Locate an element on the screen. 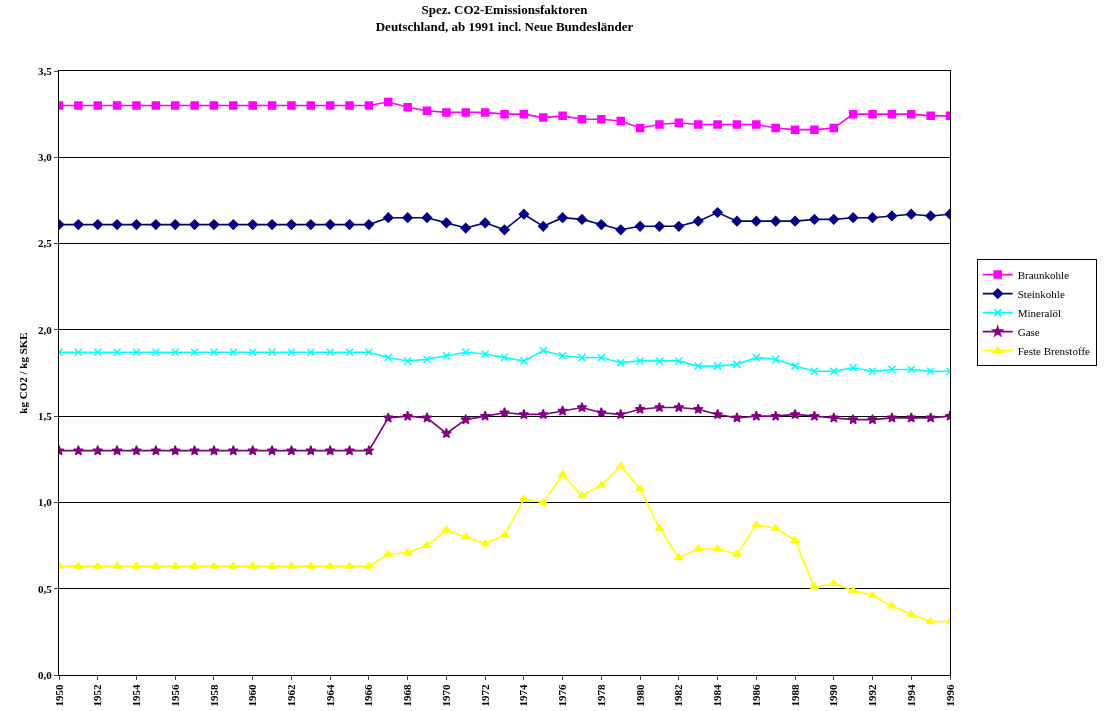  x-tick-label: 1992 is located at coordinates (872, 695).